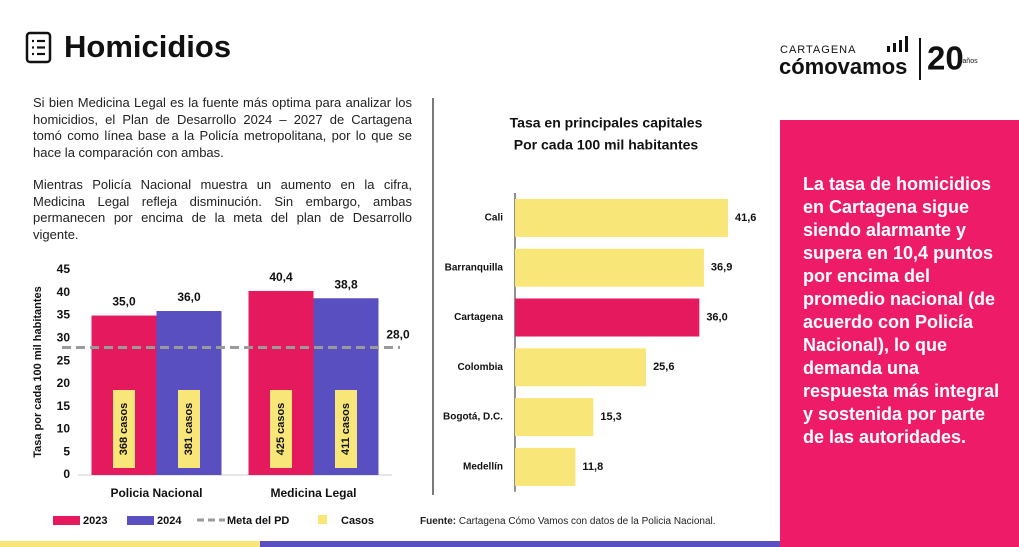  Describe the element at coordinates (346, 284) in the screenshot. I see `value-label: 38,8` at that location.